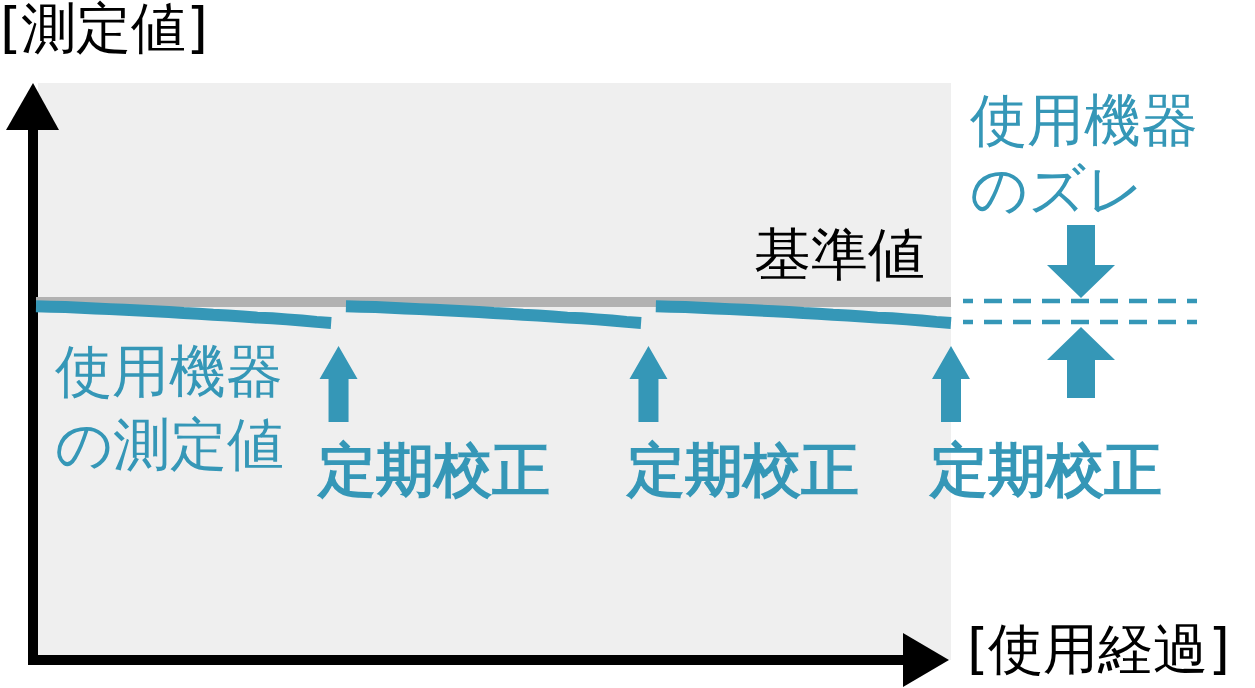 The image size is (1255, 688). What do you see at coordinates (839, 254) in the screenshot?
I see `ref-line-label: 基準値` at bounding box center [839, 254].